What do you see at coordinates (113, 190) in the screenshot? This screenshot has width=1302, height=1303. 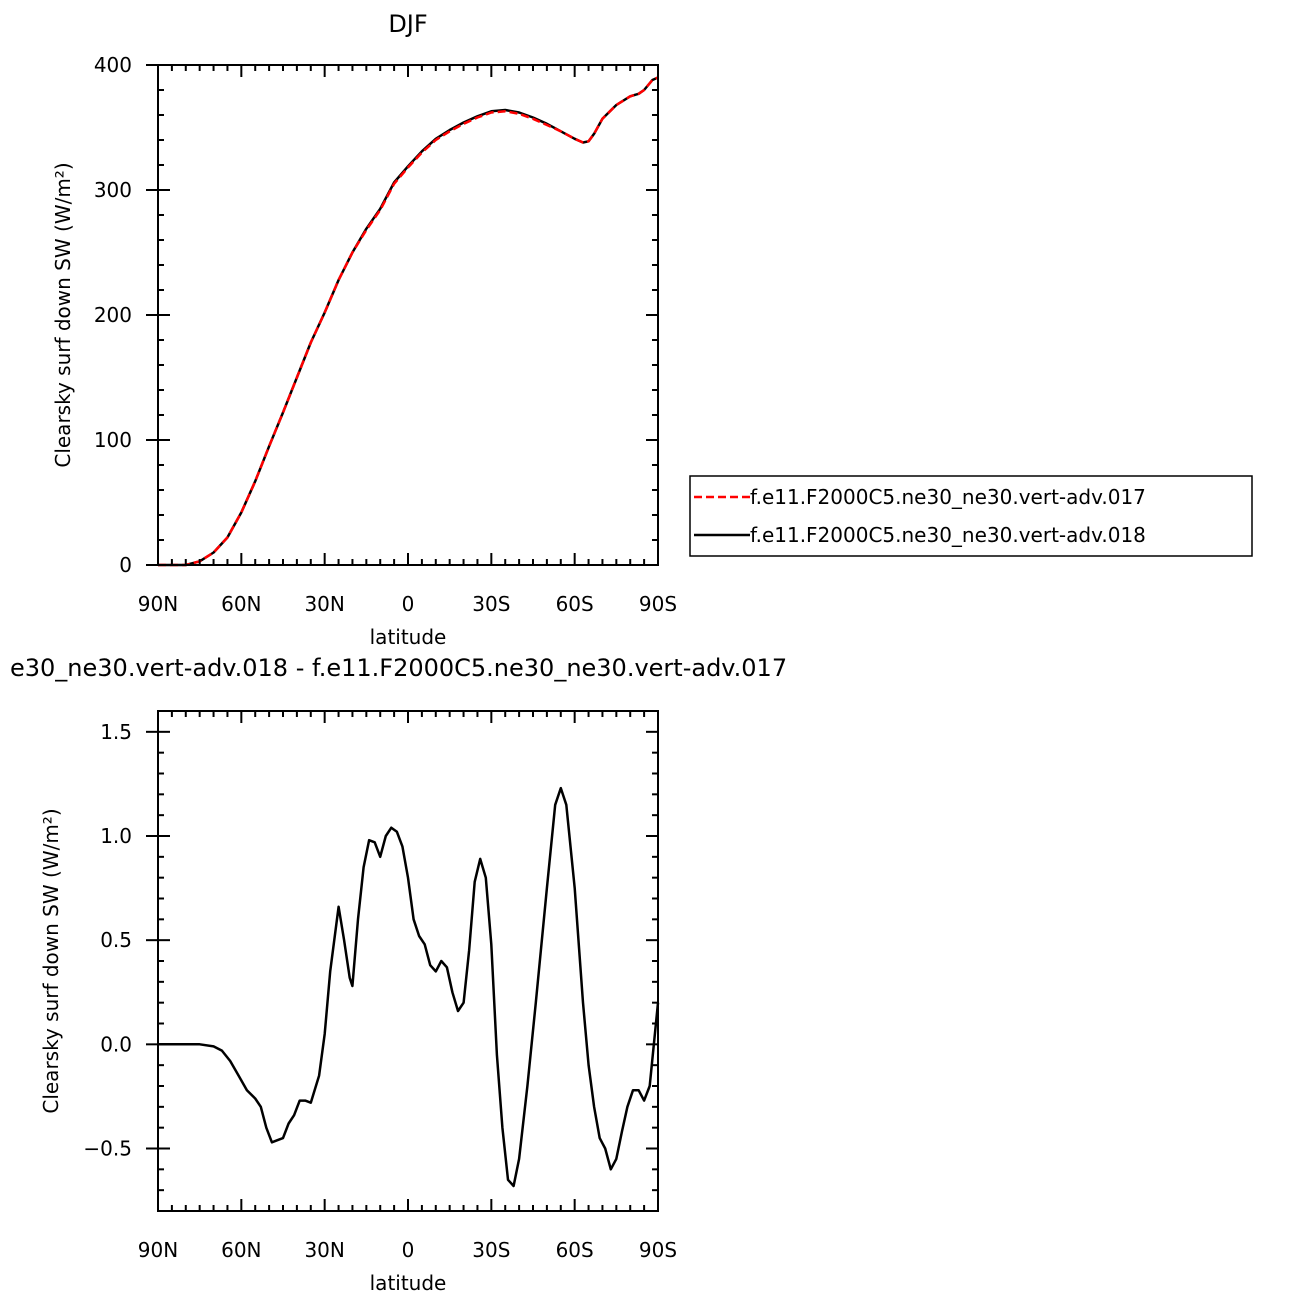 I see `top-y-tick-label: 300` at bounding box center [113, 190].